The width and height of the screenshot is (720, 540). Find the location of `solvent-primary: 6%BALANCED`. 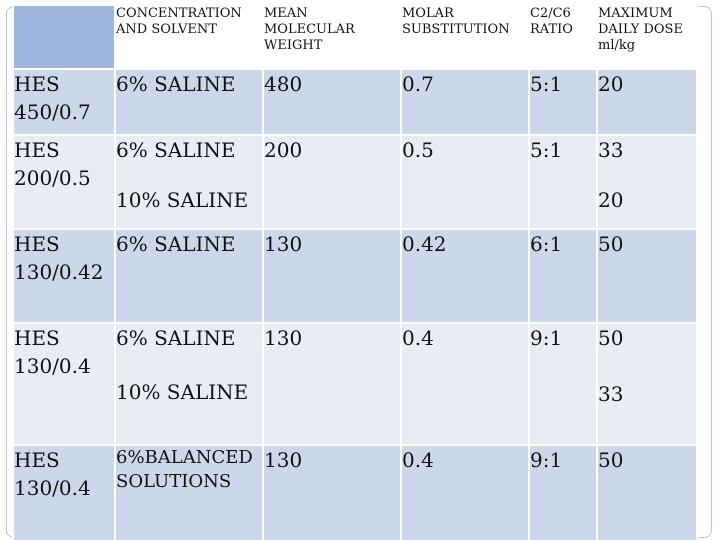

solvent-primary: 6%BALANCED is located at coordinates (184, 457).